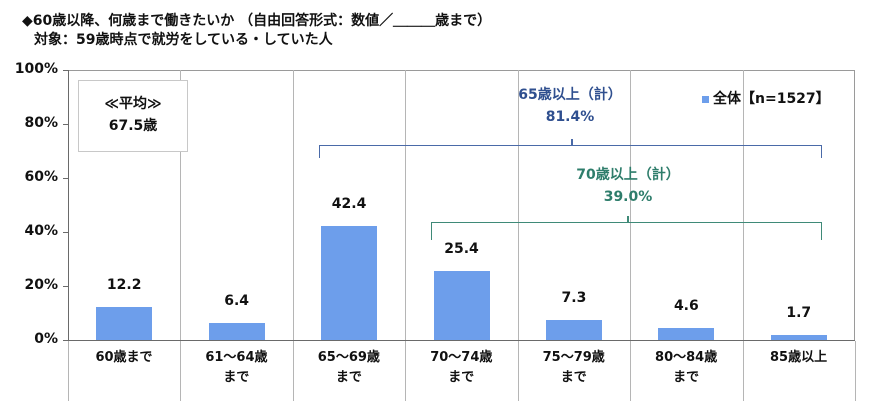  I want to click on chart-title-line1: ◆60歳以降、何歳まで働きたいか （自由回答形式：数値／＿＿＿歳まで）, so click(257, 21).